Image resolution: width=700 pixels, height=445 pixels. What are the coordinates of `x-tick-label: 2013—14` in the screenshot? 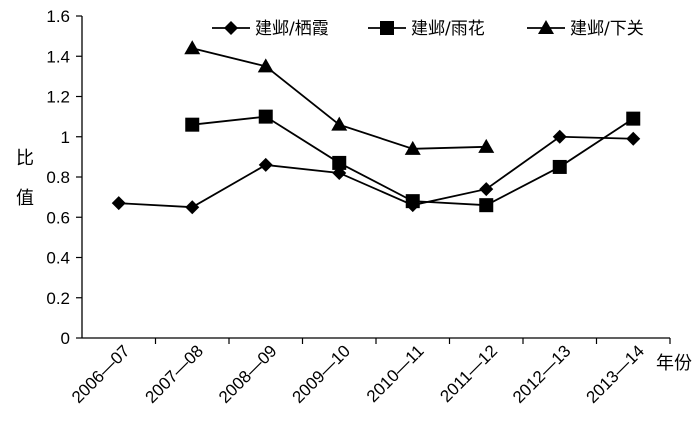 It's located at (616, 374).